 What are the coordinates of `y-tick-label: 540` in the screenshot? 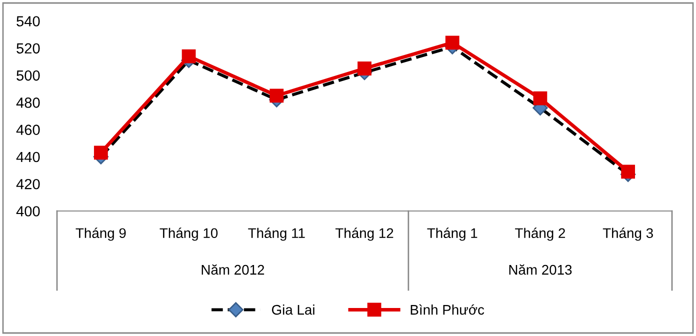 It's located at (28, 21).